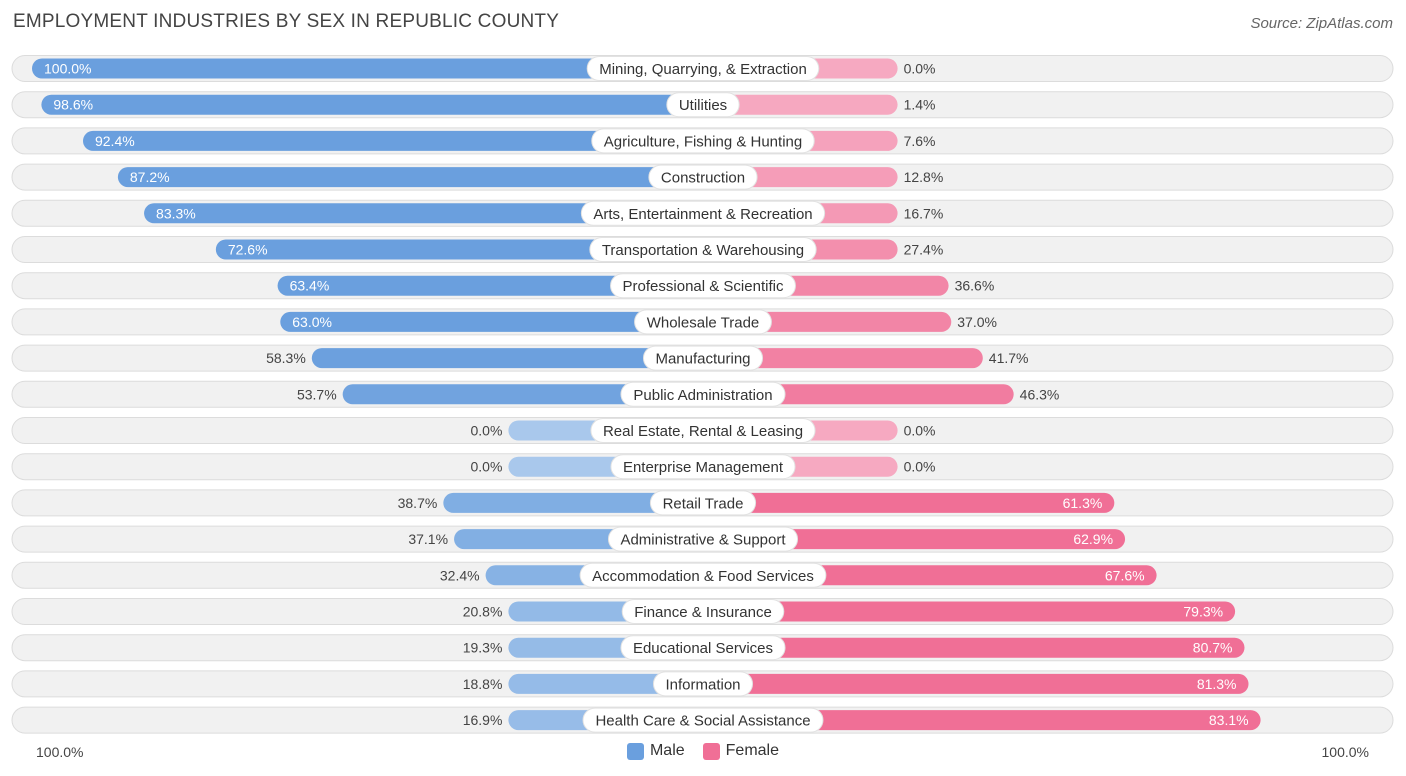  Describe the element at coordinates (1229, 720) in the screenshot. I see `female-value-label: 83.1%` at that location.